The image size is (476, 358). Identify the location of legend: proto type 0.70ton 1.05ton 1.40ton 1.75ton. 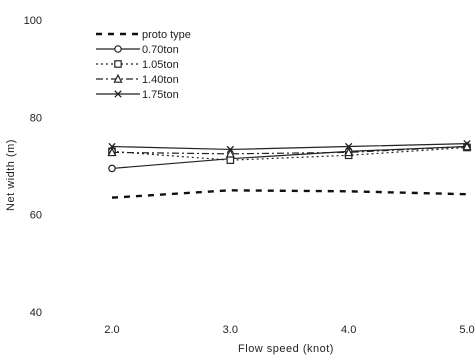
(143, 65).